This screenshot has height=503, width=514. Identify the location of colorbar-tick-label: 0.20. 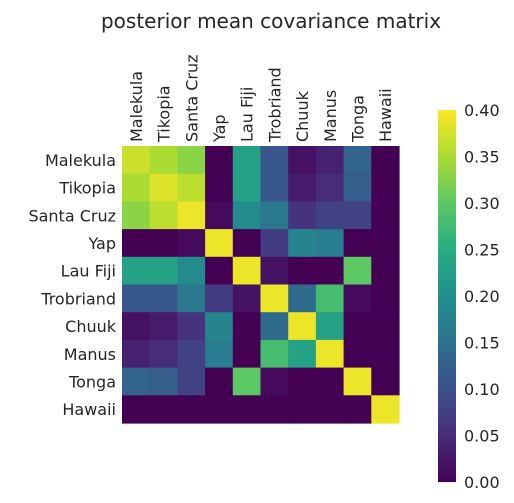
(482, 296).